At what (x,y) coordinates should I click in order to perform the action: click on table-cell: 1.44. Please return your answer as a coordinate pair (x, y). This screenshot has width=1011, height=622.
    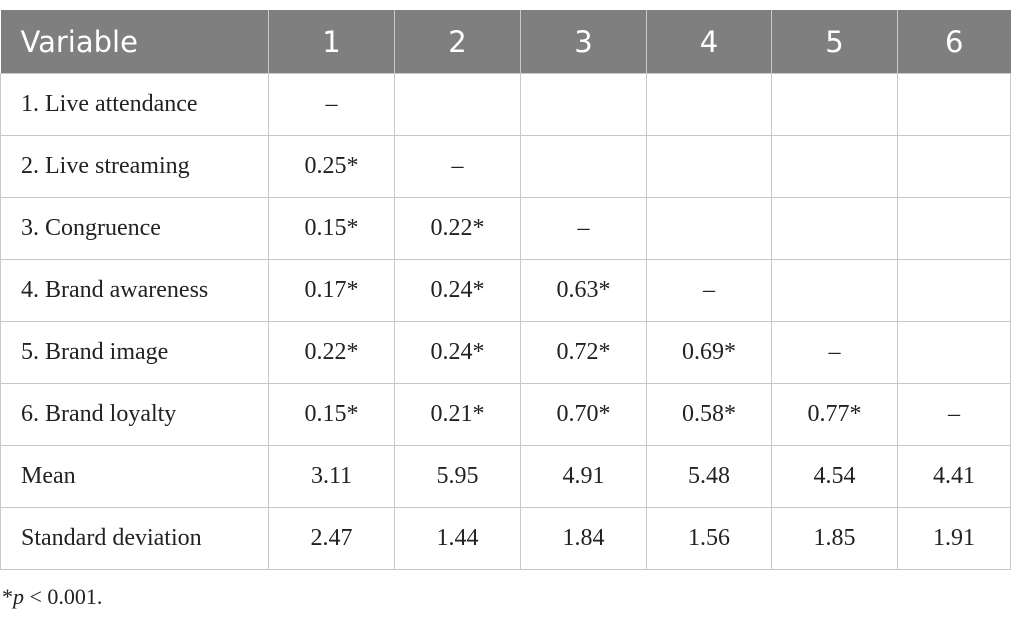
    Looking at the image, I should click on (457, 538).